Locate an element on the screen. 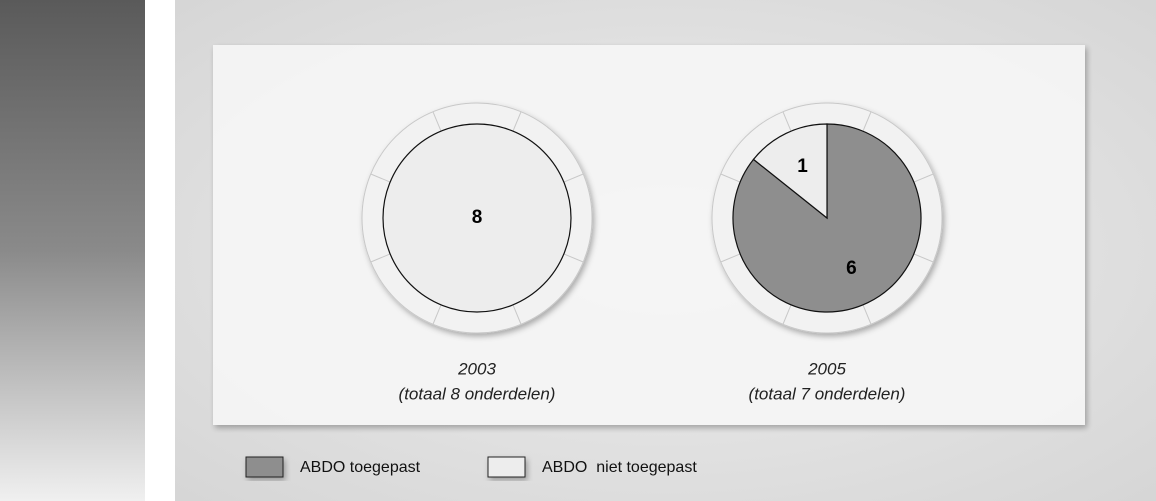 This screenshot has height=501, width=1156. legend-label: ABDO toegepast is located at coordinates (360, 467).